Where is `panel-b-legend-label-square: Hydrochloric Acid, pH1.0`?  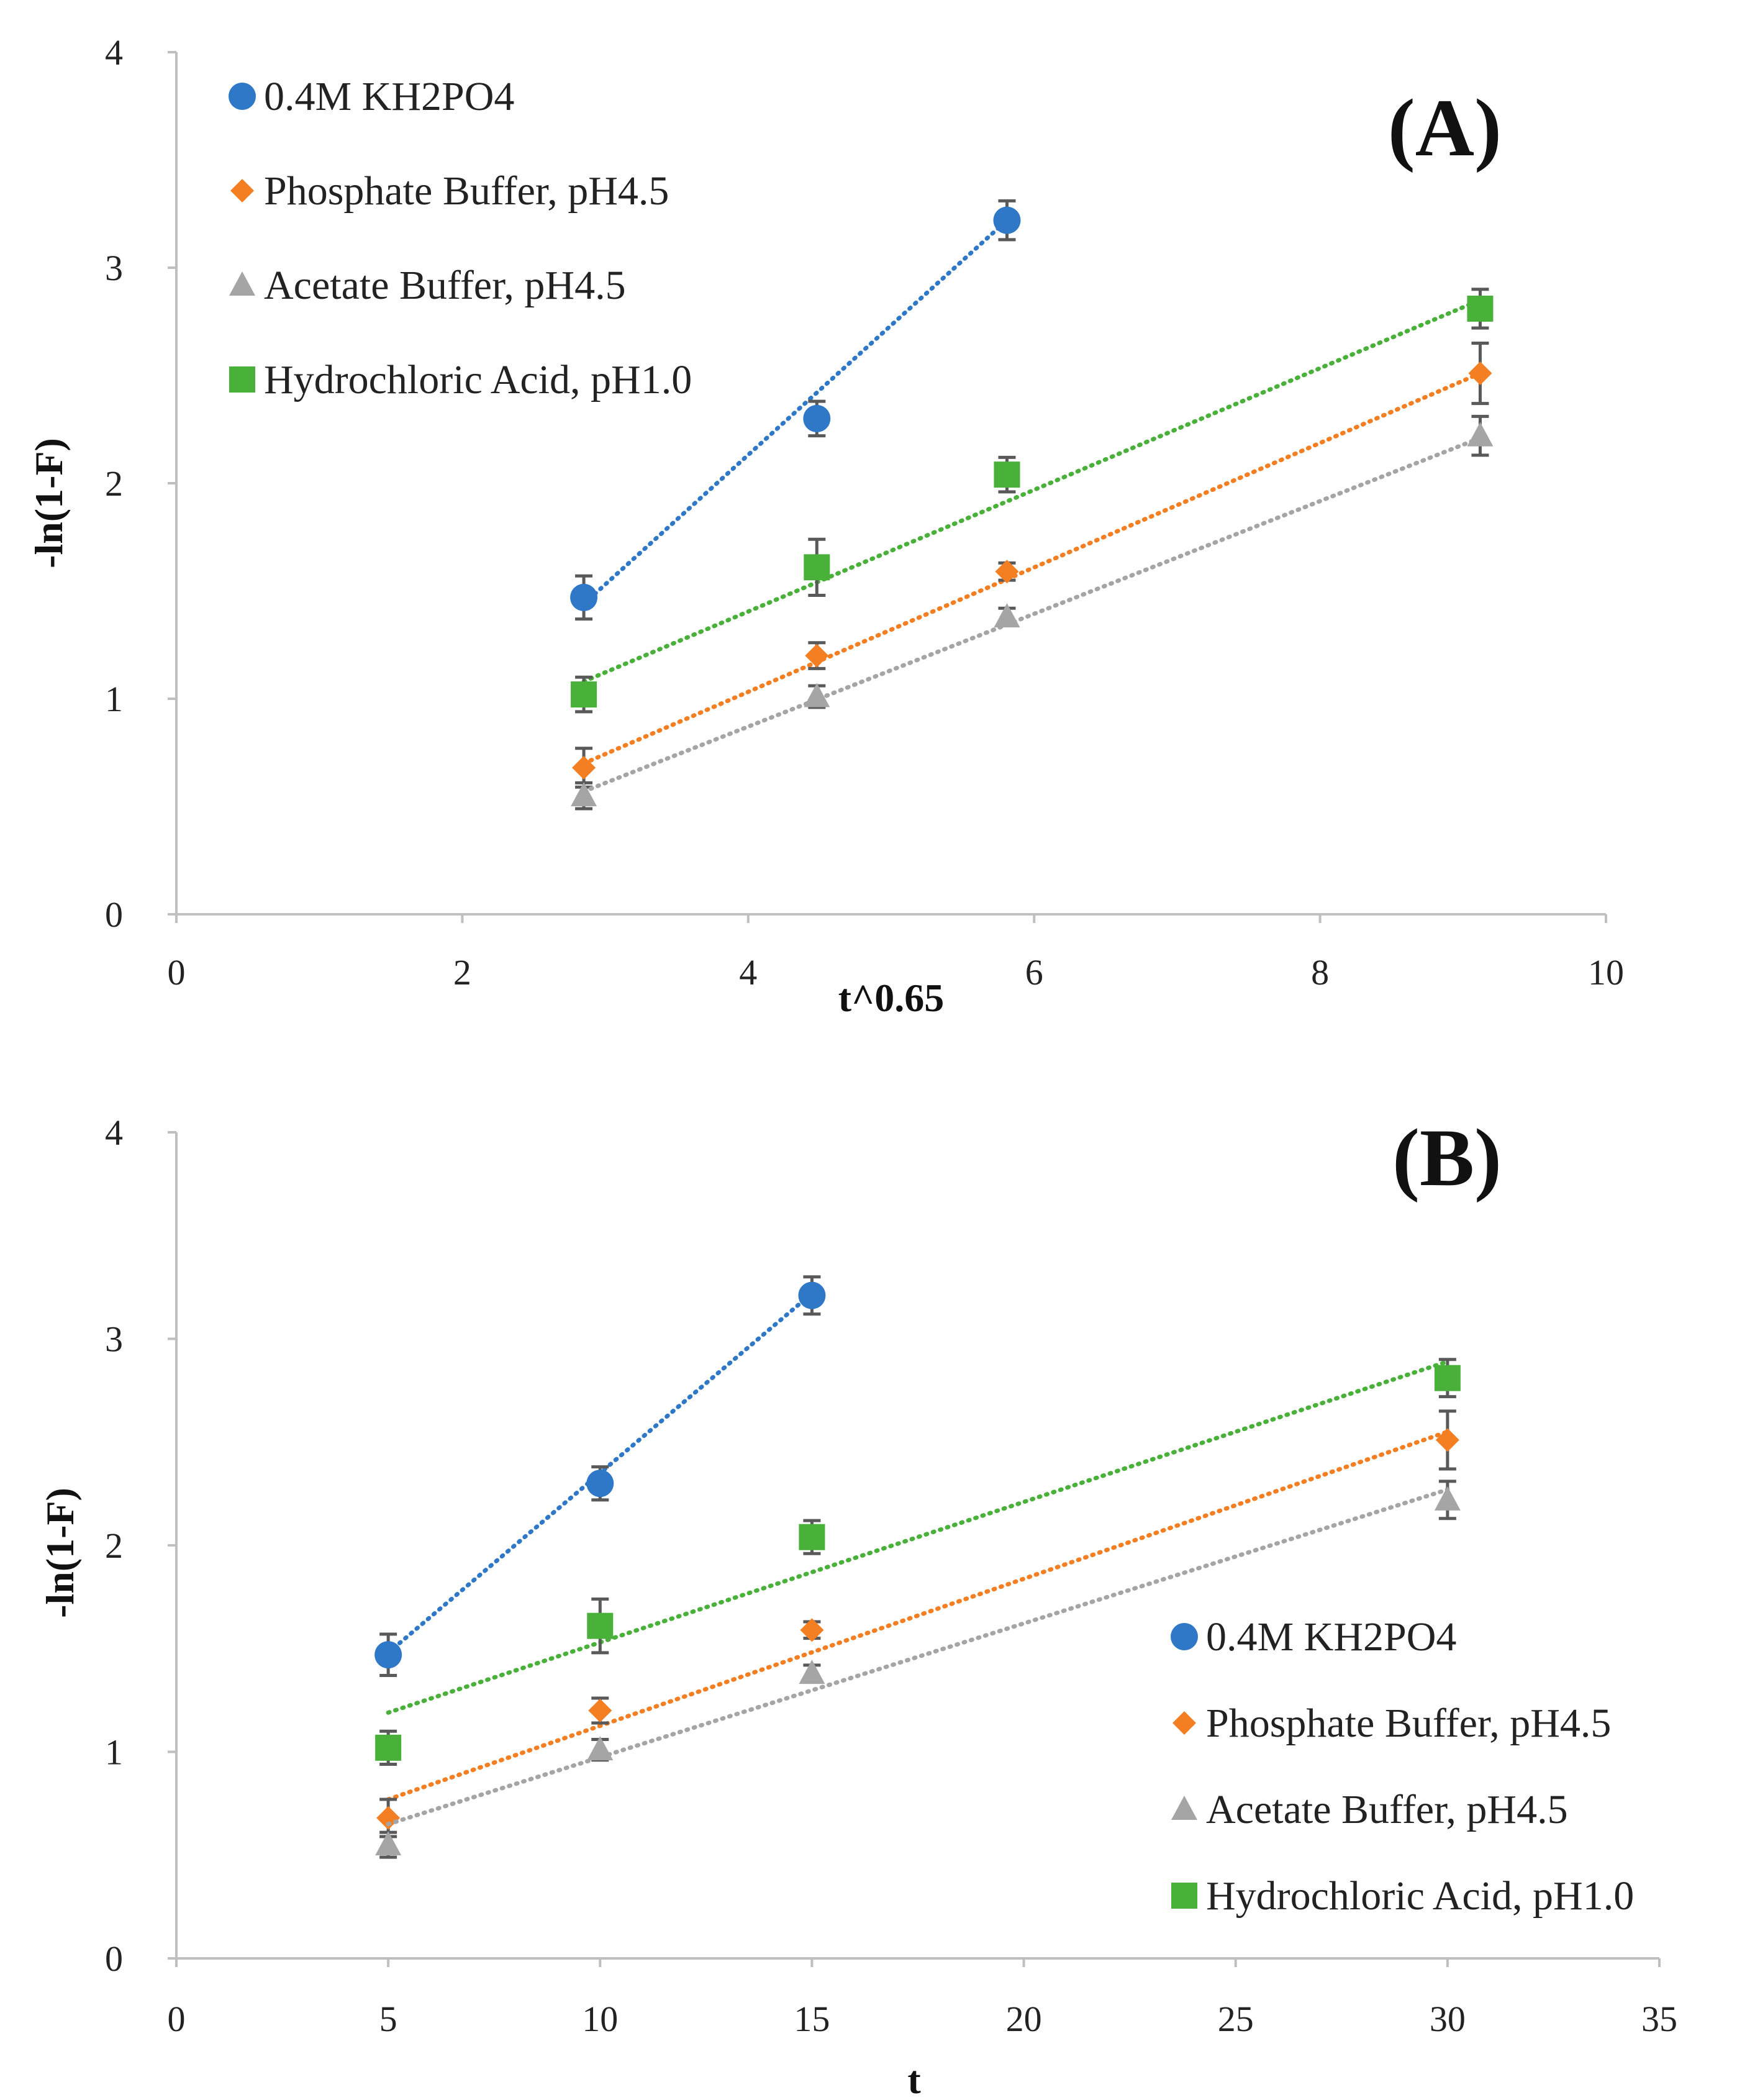
panel-b-legend-label-square: Hydrochloric Acid, pH1.0 is located at coordinates (1420, 1896).